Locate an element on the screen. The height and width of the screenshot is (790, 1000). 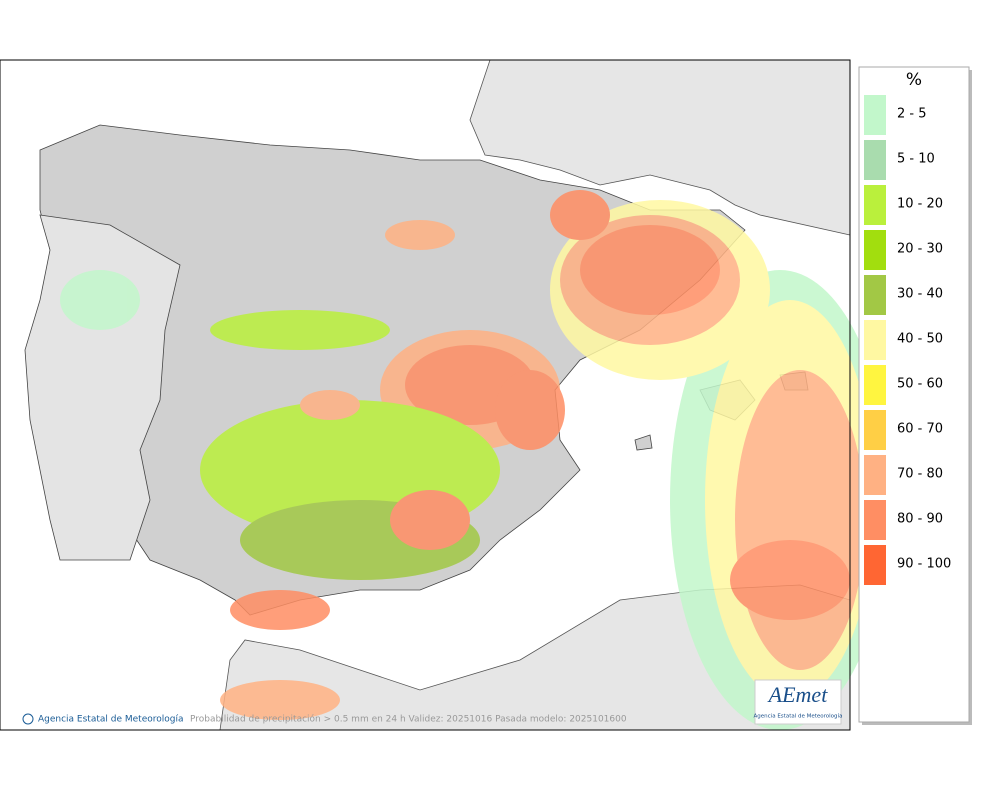
credit: Agencia Estatal de Meteorología is located at coordinates (111, 720).